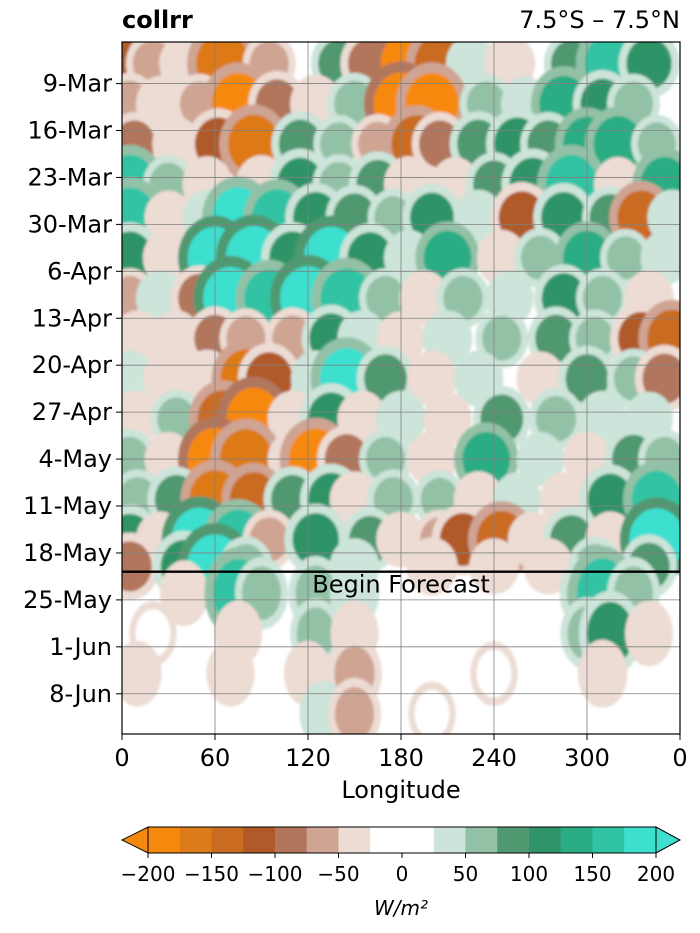 The height and width of the screenshot is (933, 700). What do you see at coordinates (157, 20) in the screenshot?
I see `chart-title-left: collrr` at bounding box center [157, 20].